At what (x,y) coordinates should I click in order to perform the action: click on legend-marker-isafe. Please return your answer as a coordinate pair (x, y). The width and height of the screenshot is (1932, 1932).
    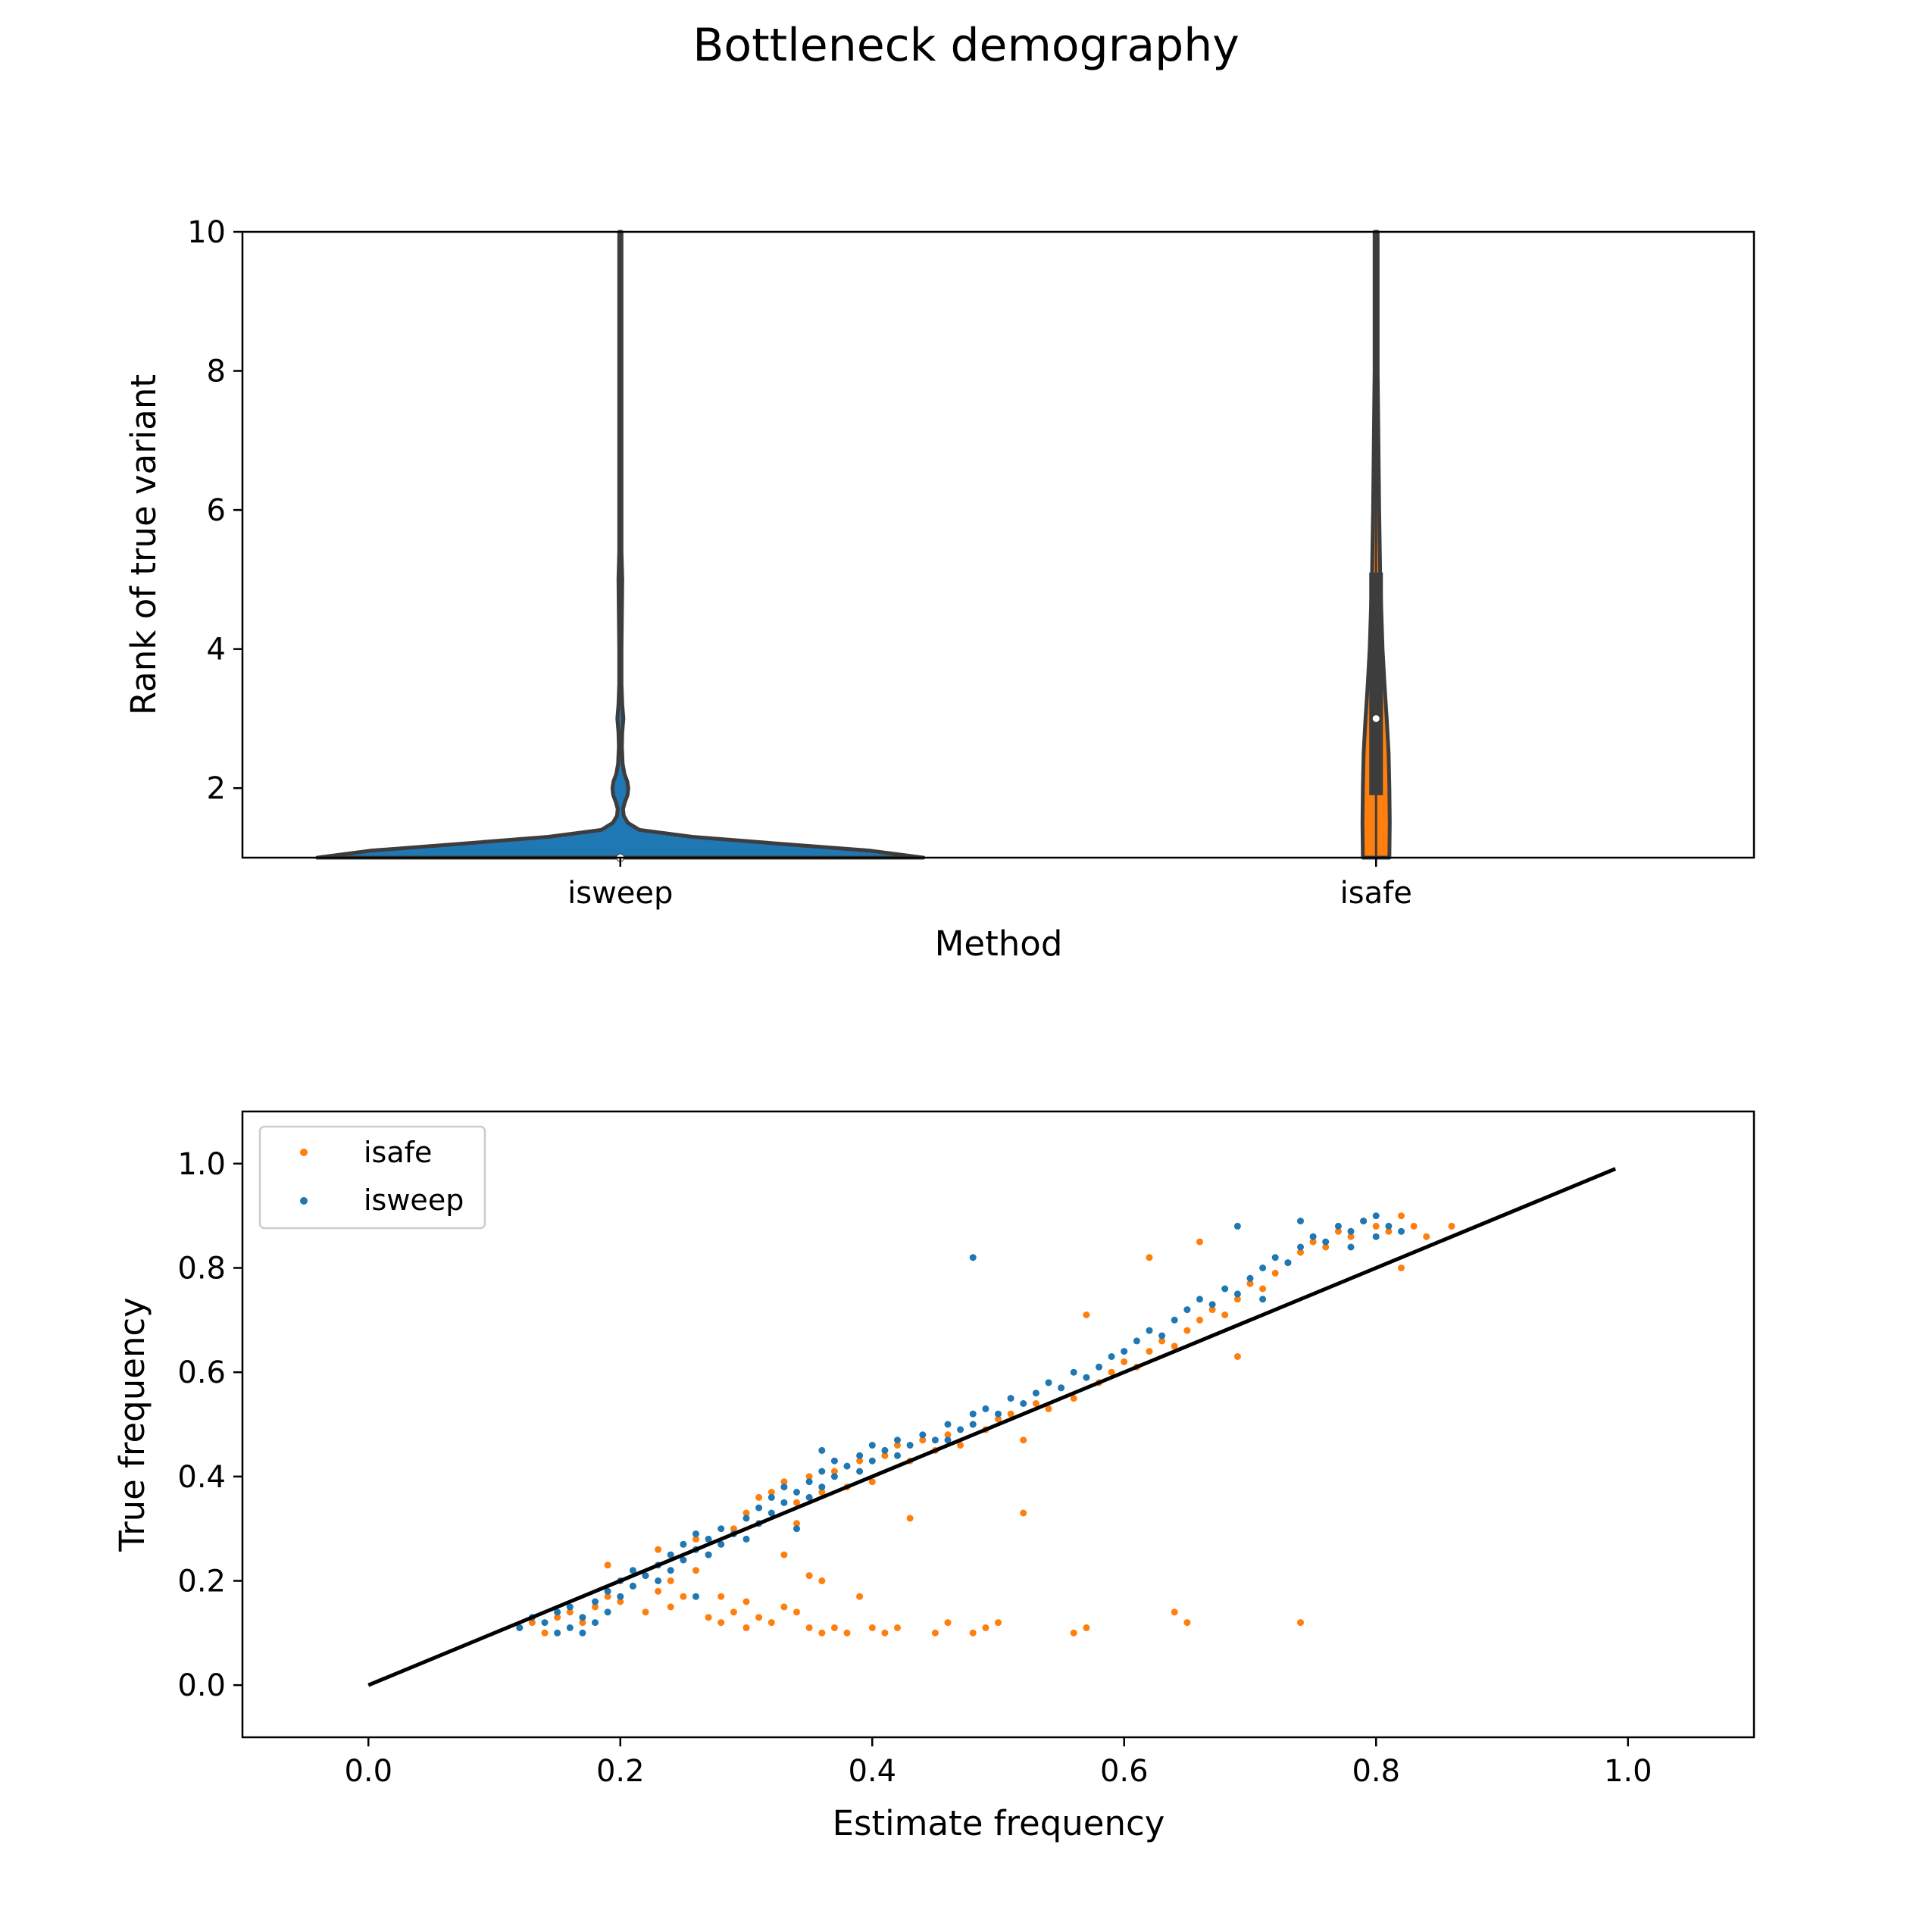
    Looking at the image, I should click on (304, 1152).